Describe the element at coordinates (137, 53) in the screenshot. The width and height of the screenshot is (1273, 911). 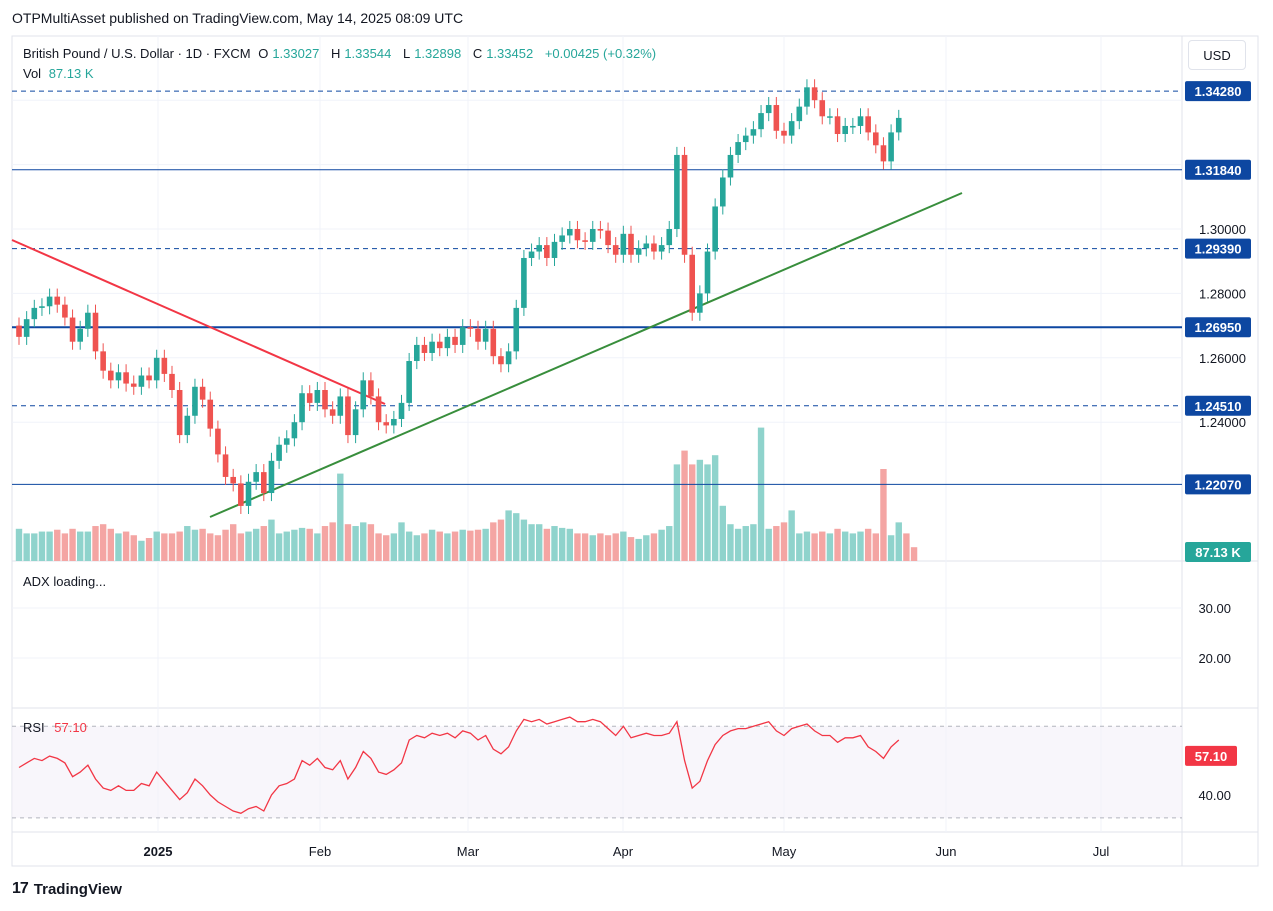
I see `symbol-label: British Pound / U.S. Dollar · 1D · FXCM` at that location.